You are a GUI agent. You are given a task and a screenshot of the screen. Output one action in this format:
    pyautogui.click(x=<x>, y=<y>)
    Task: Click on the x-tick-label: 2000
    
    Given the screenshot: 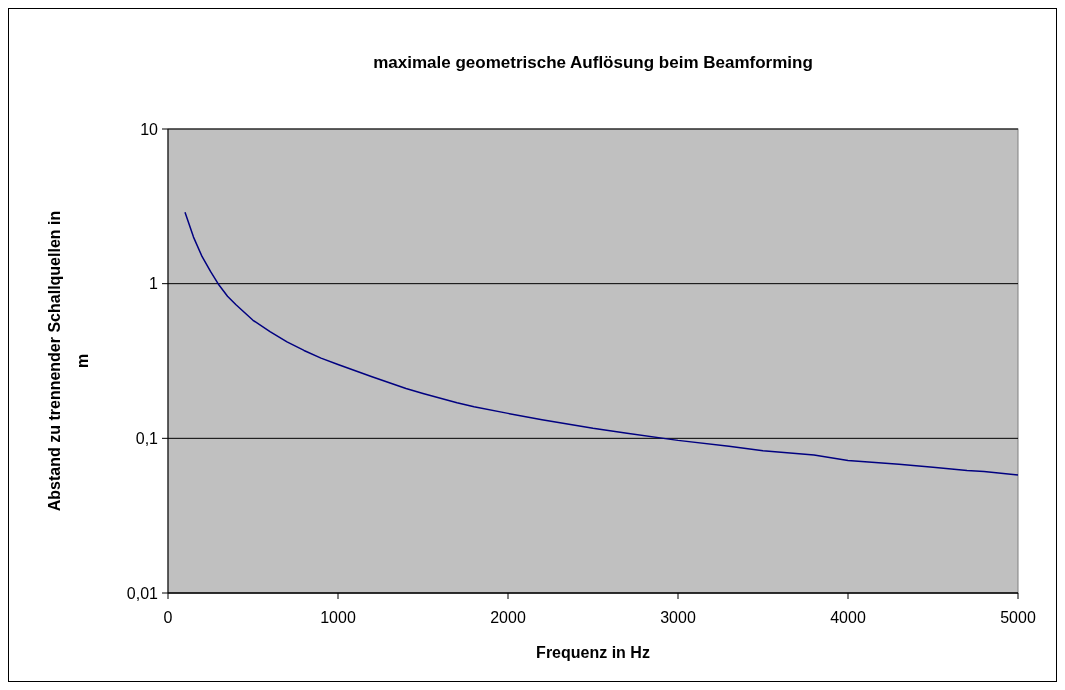 What is the action you would take?
    pyautogui.click(x=508, y=617)
    